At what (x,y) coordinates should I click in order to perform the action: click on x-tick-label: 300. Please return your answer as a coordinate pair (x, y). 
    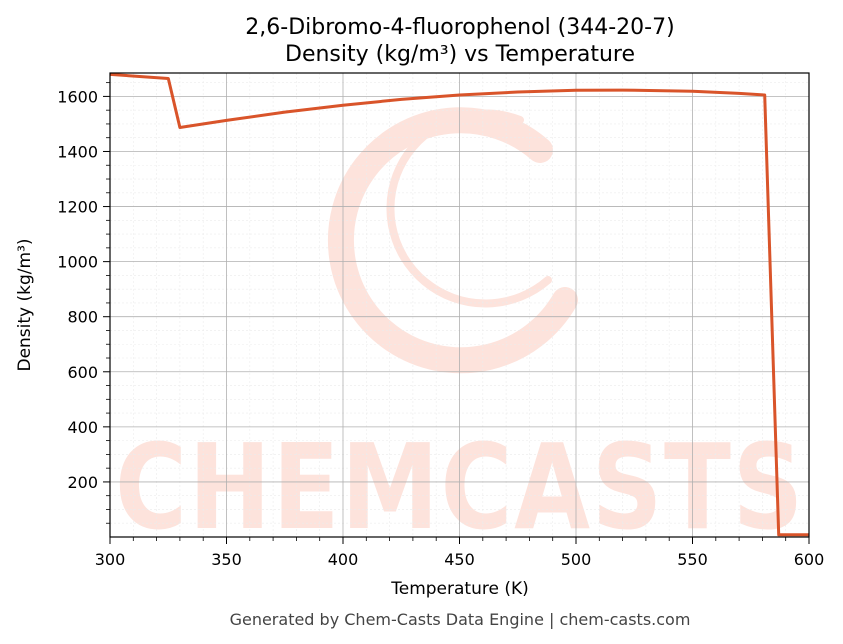
    Looking at the image, I should click on (110, 559).